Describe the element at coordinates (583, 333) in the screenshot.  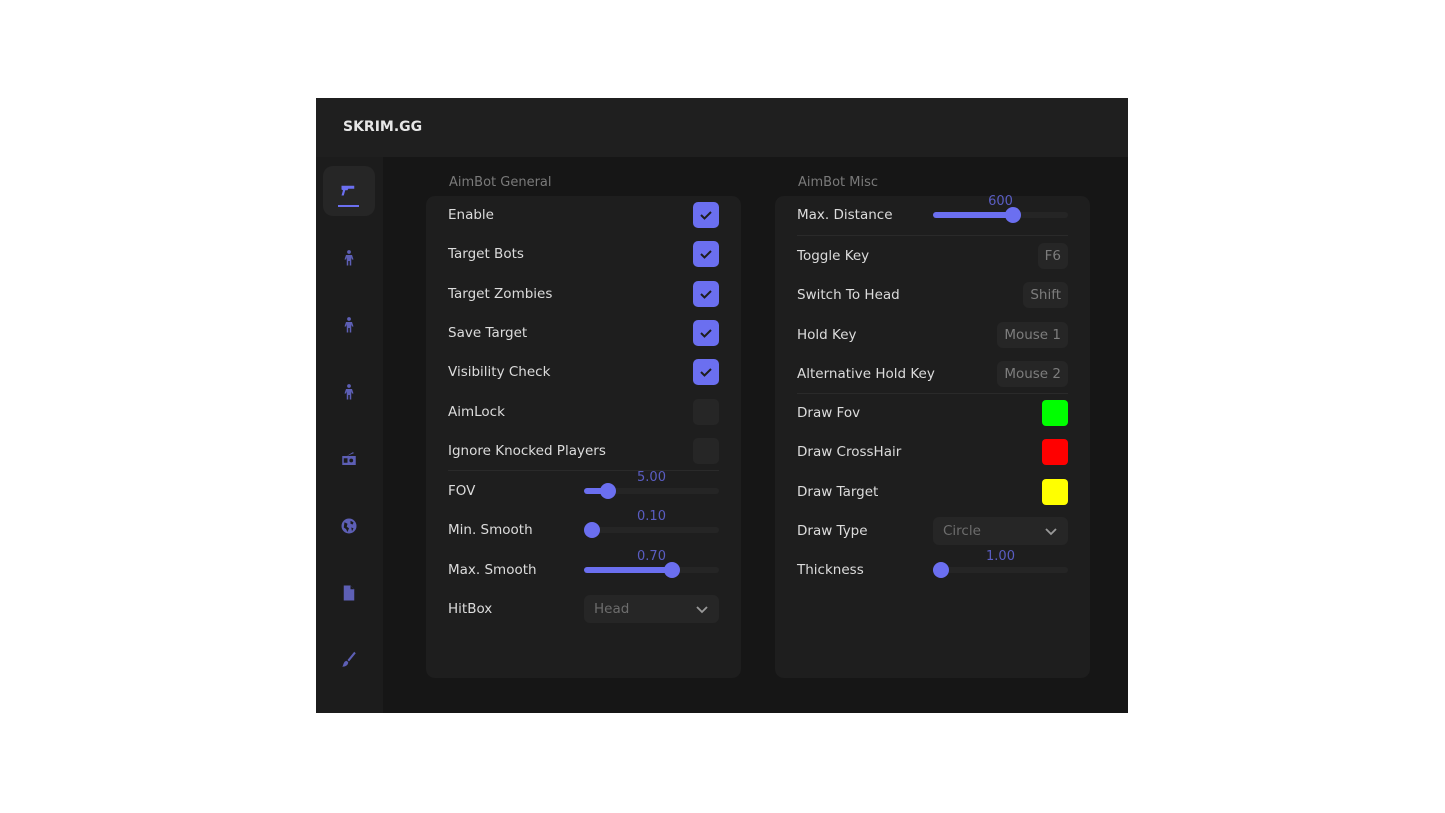
I see `toggle-row: Save Target` at that location.